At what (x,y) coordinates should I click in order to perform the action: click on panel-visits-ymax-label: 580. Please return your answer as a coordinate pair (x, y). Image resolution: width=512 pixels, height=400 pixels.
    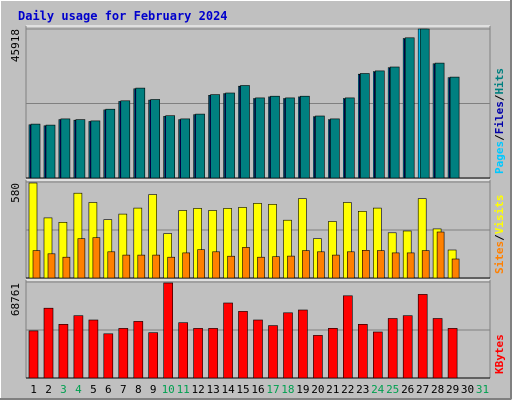
    Looking at the image, I should click on (15, 193).